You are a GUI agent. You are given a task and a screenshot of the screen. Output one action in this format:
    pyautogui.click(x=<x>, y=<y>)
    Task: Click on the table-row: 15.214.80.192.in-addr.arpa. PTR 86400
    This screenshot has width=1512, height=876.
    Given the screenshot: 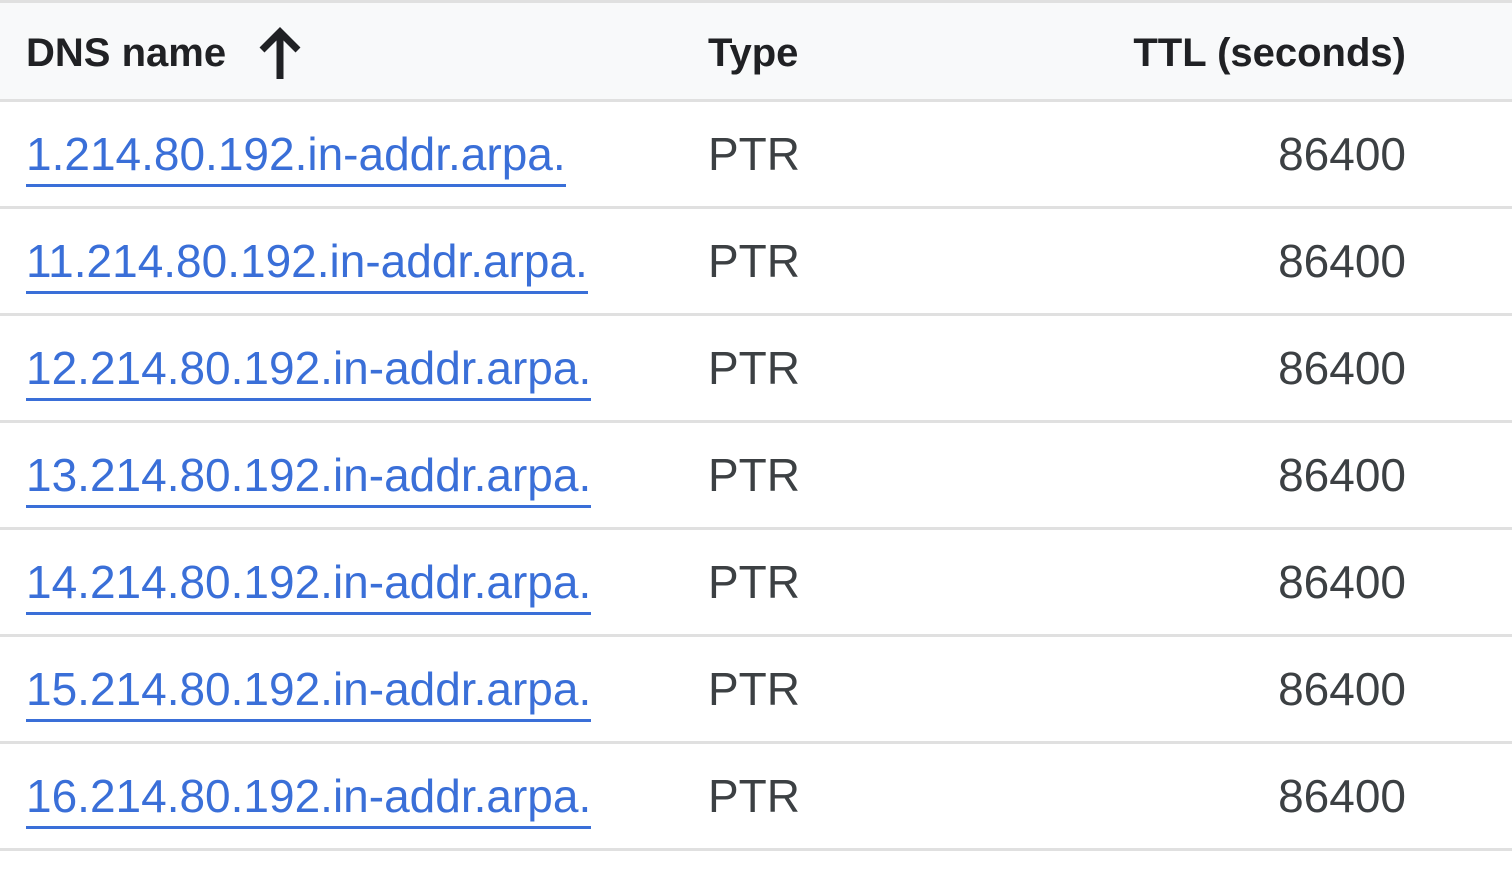 What is the action you would take?
    pyautogui.click(x=756, y=690)
    